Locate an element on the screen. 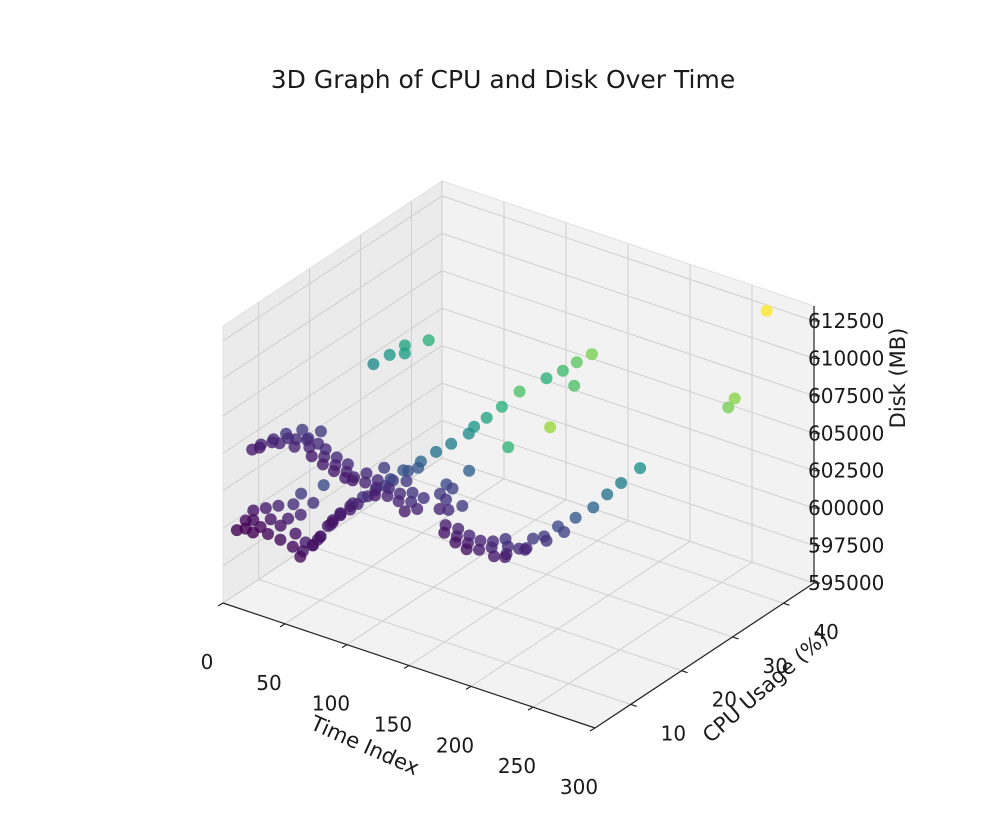 This screenshot has width=1006, height=832. z-tick-label: 597500 is located at coordinates (846, 546).